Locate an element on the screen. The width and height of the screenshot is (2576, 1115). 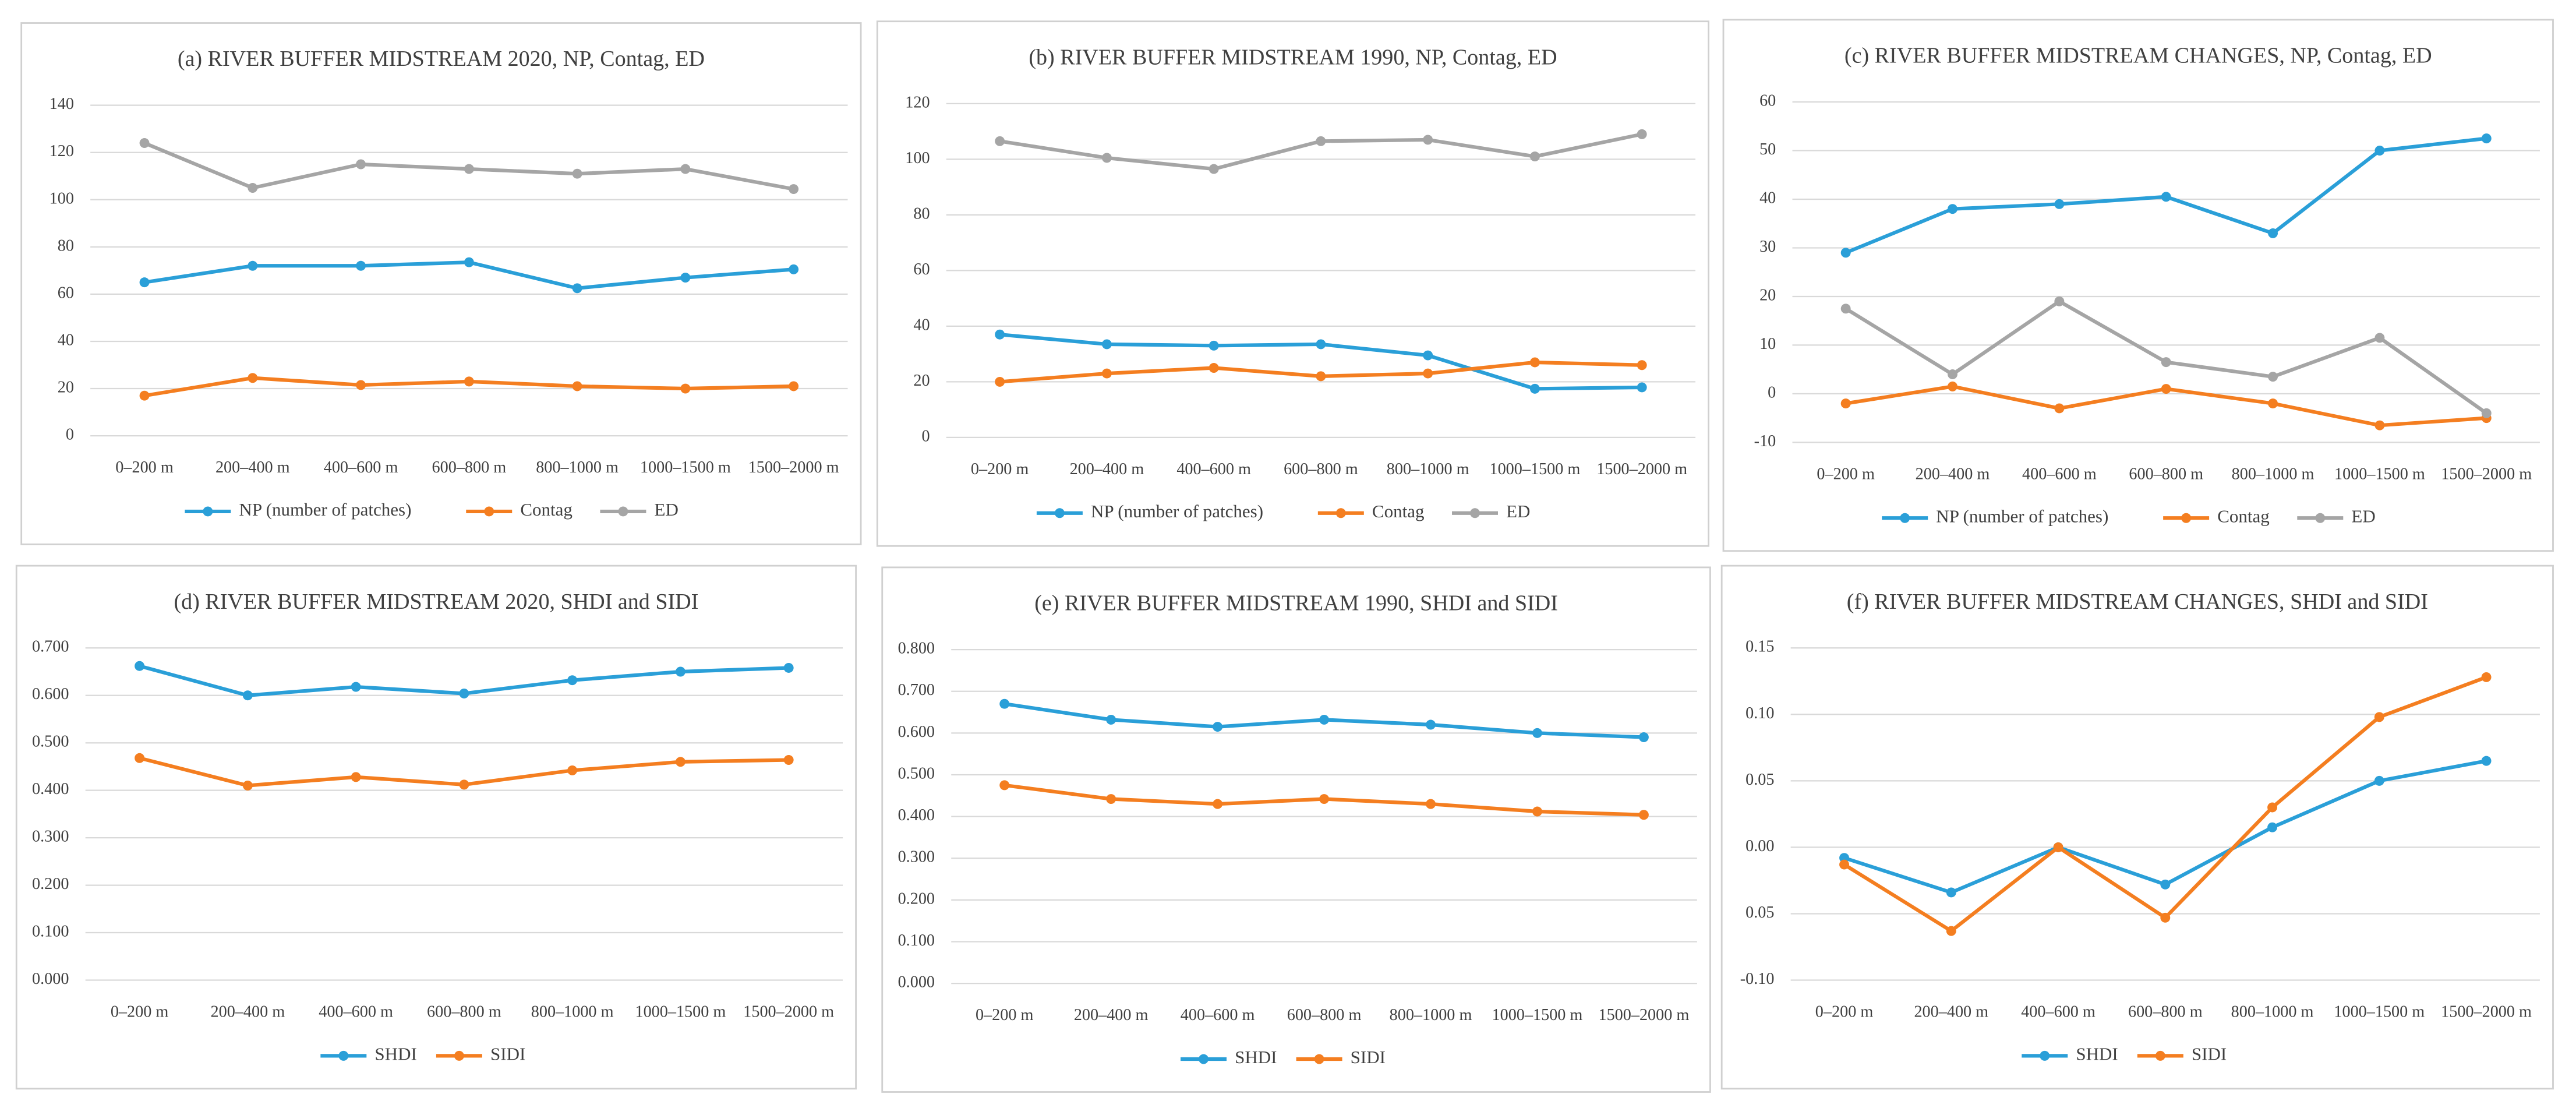
y-tick-label: 0.600 is located at coordinates (916, 732).